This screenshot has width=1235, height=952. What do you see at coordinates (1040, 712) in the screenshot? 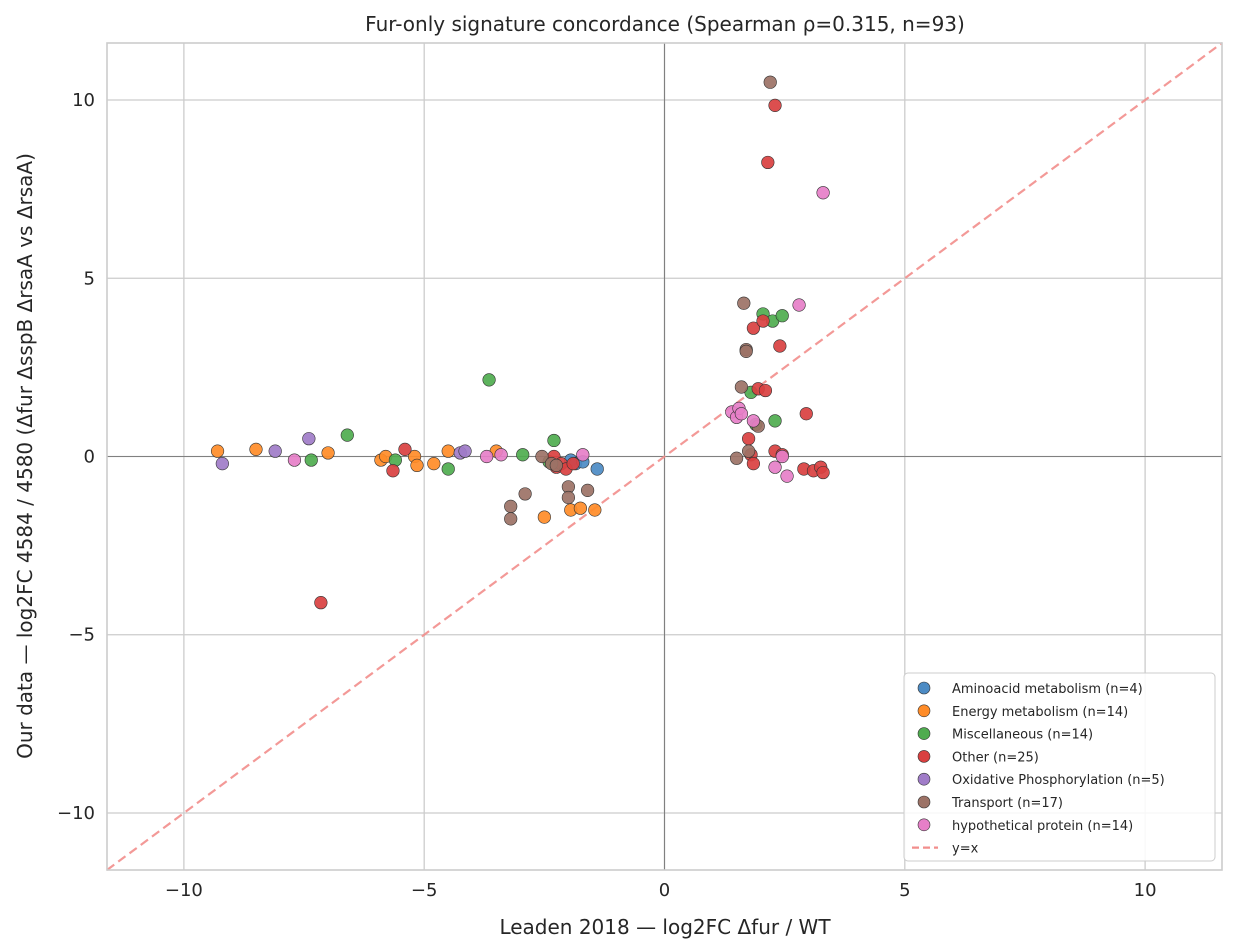
I see `legend-label-1: Energy metabolism (n=14)` at bounding box center [1040, 712].